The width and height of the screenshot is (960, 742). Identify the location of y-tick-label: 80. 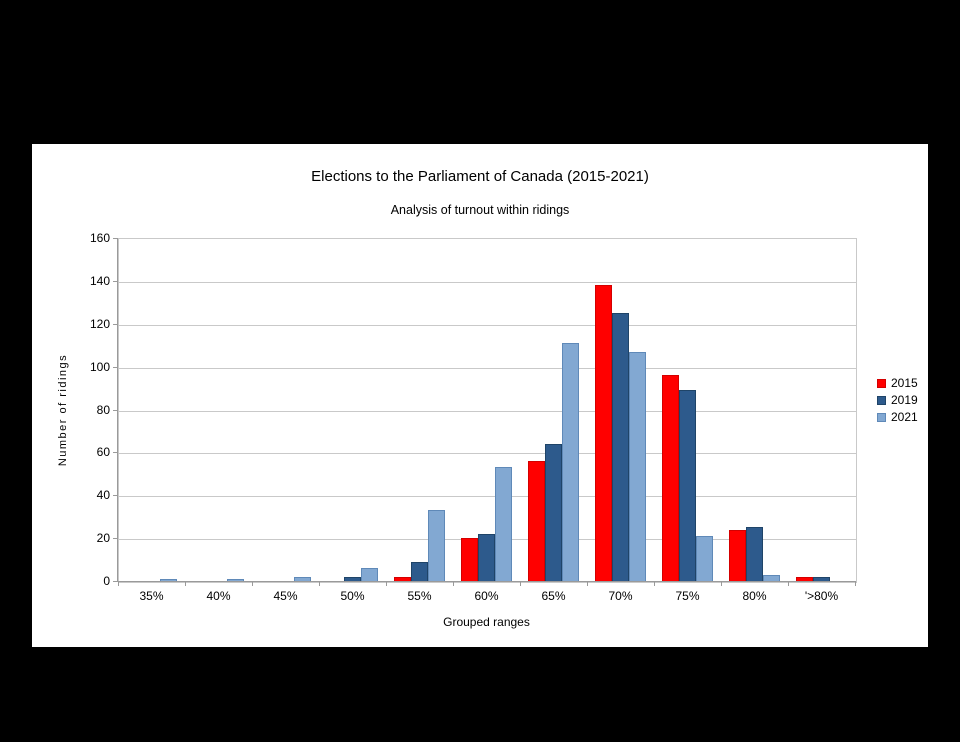
(103, 409).